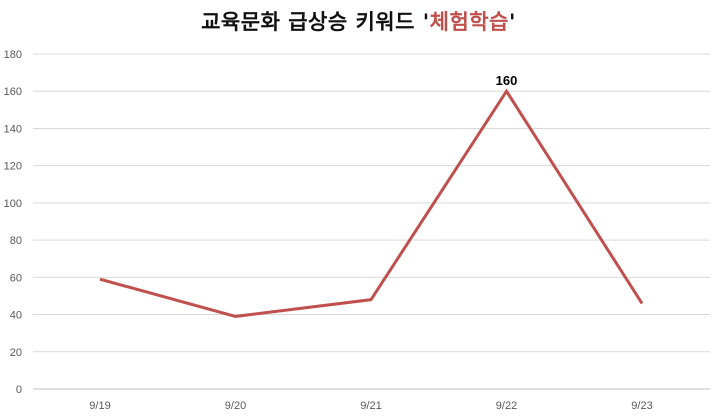  I want to click on y-tick-label: 40, so click(16, 316).